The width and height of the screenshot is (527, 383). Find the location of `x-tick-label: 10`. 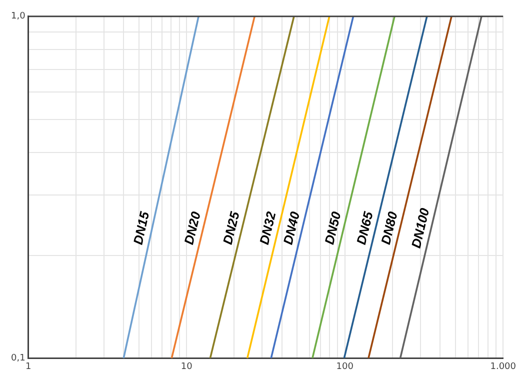

x-tick-label: 10 is located at coordinates (186, 367).